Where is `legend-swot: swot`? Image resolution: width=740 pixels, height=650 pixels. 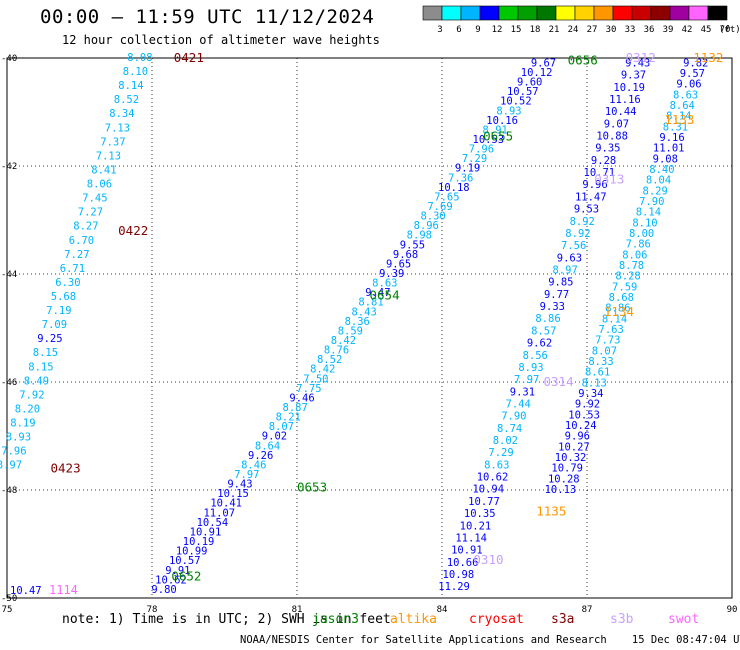
legend-swot: swot is located at coordinates (684, 619).